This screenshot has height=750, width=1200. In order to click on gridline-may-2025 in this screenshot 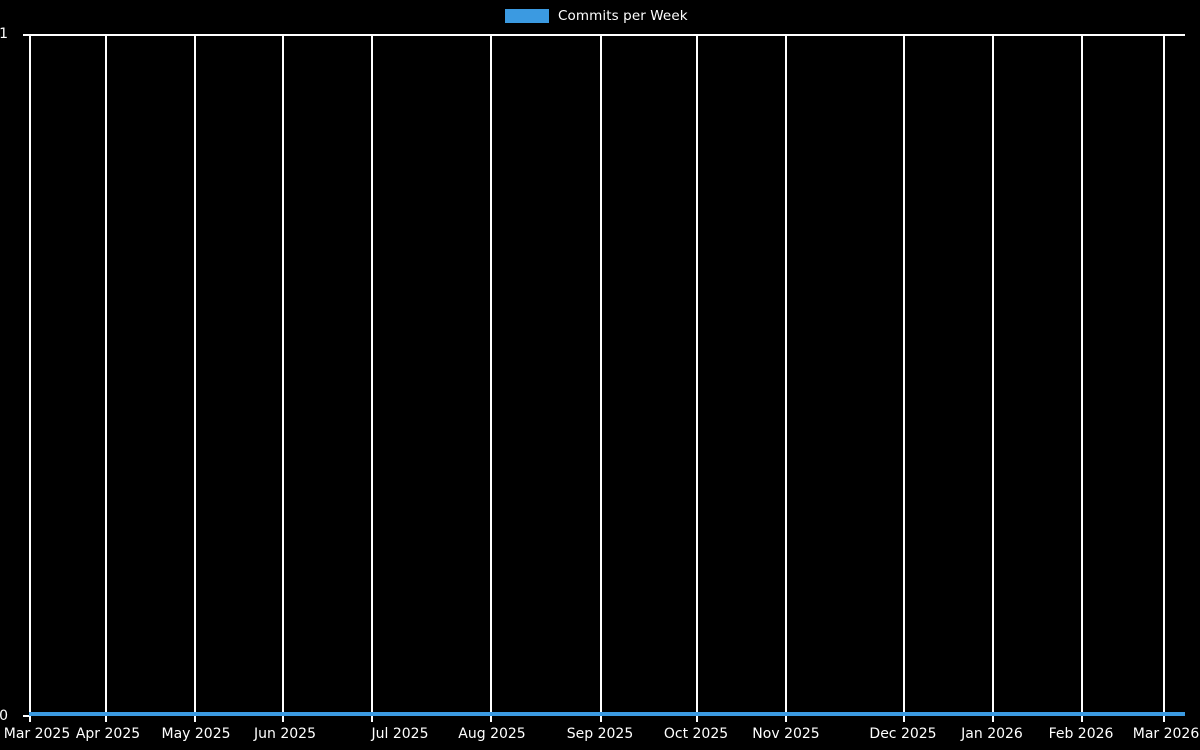, I will do `click(195, 375)`.